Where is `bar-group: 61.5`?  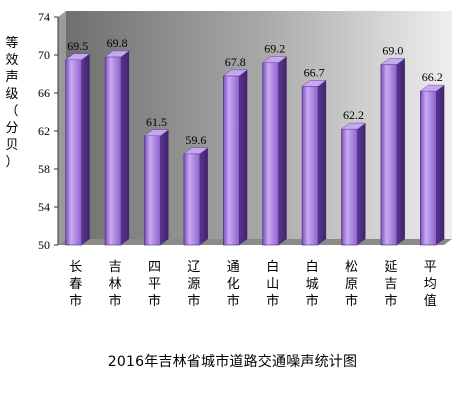
bar-group: 61.5 is located at coordinates (156, 180).